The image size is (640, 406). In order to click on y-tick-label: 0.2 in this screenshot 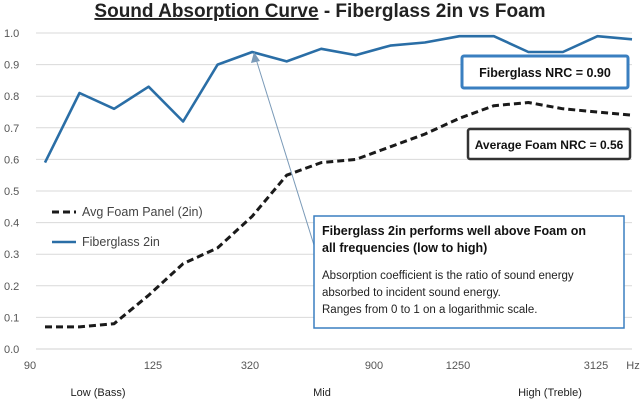, I will do `click(11, 287)`.